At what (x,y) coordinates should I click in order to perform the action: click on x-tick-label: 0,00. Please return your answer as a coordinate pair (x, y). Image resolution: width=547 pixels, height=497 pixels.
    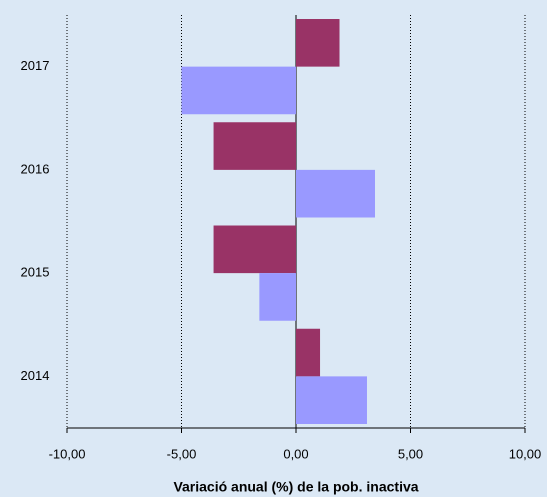
    Looking at the image, I should click on (295, 453).